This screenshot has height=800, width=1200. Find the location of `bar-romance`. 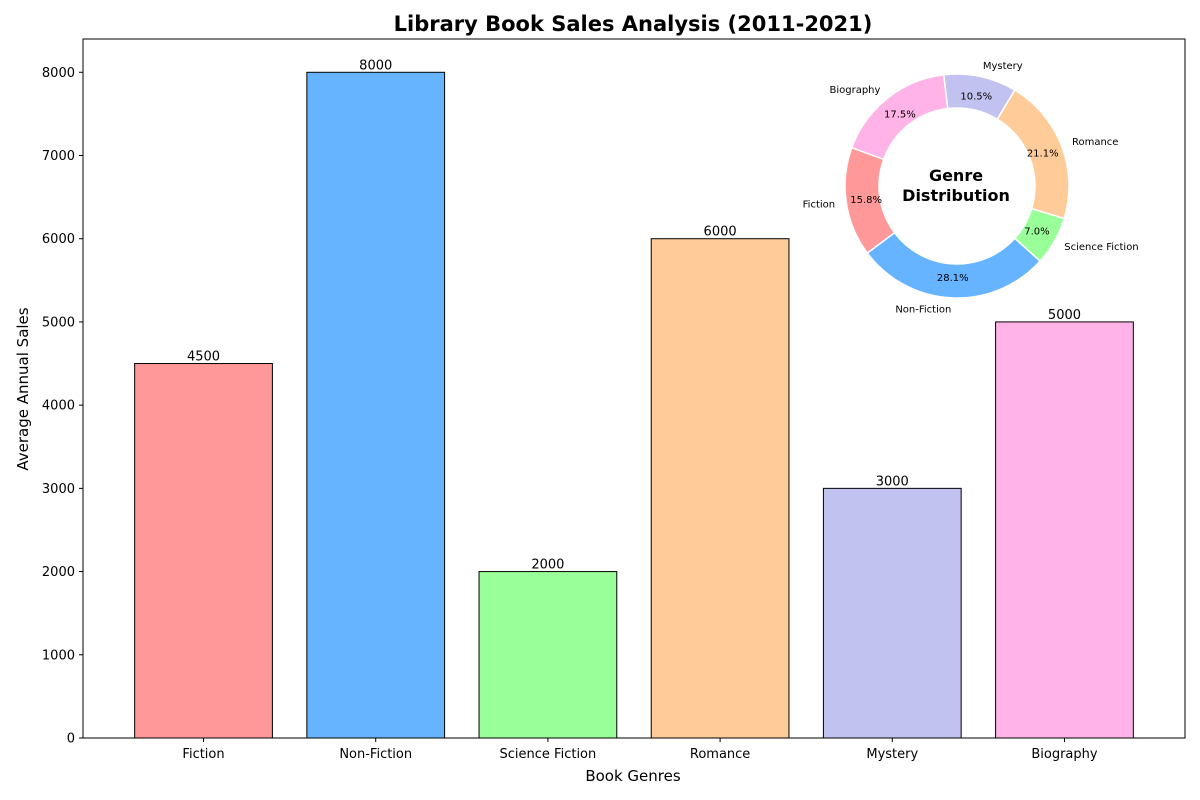

bar-romance is located at coordinates (720, 488).